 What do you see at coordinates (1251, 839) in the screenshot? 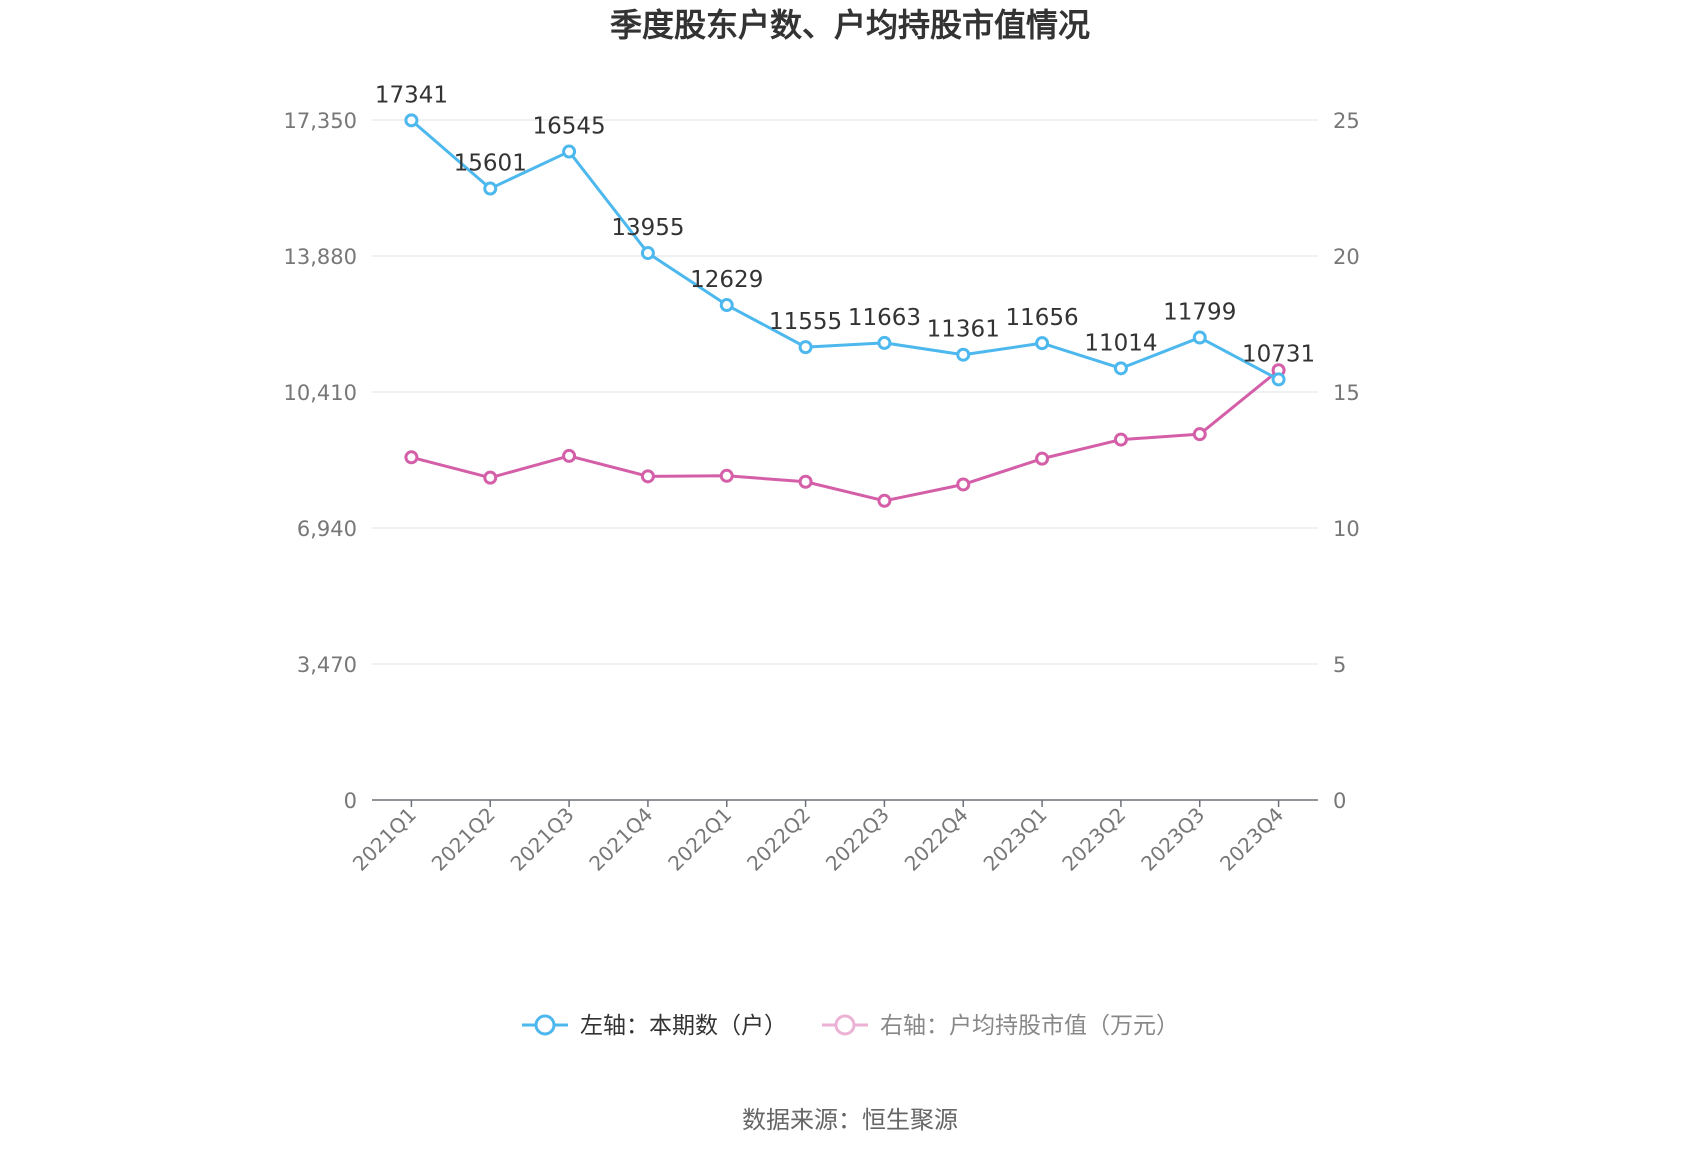
I see `x-tick-label: 2023Q4` at bounding box center [1251, 839].